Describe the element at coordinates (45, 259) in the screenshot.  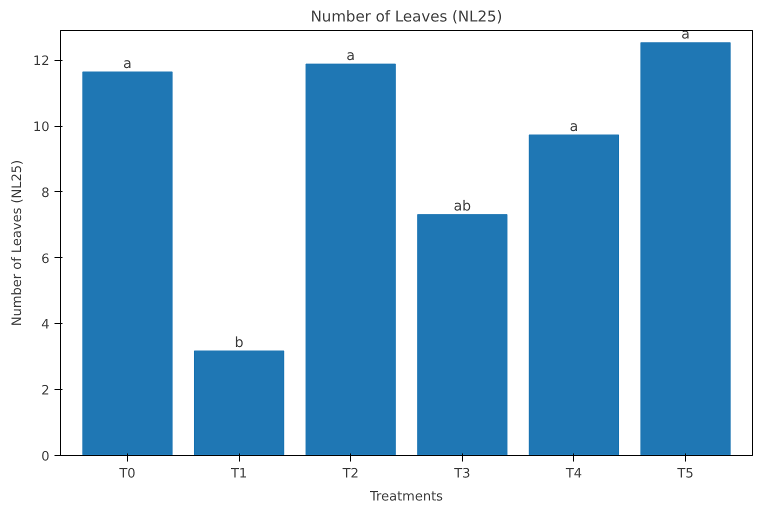
I see `y-tick-label: 6` at that location.